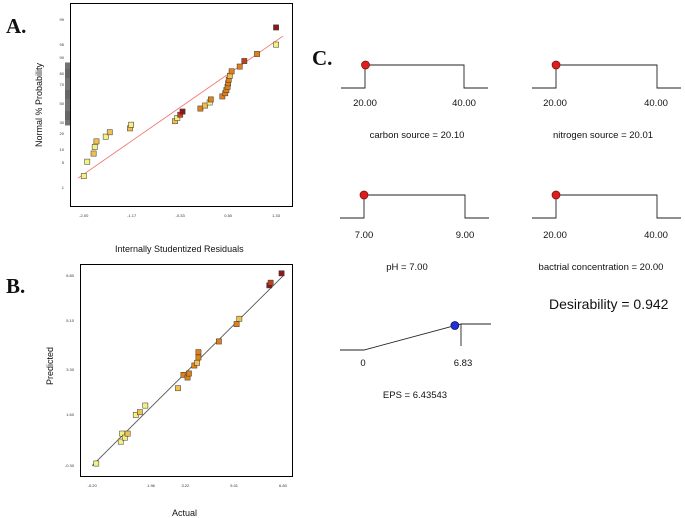 This screenshot has height=518, width=685. Describe the element at coordinates (92, 485) in the screenshot. I see `x-tick-label-b: -0.20` at that location.